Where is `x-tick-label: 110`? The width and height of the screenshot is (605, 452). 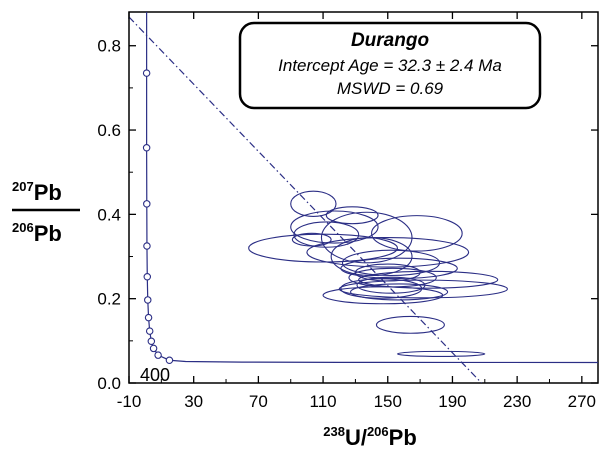
x-tick-label: 110 is located at coordinates (323, 401).